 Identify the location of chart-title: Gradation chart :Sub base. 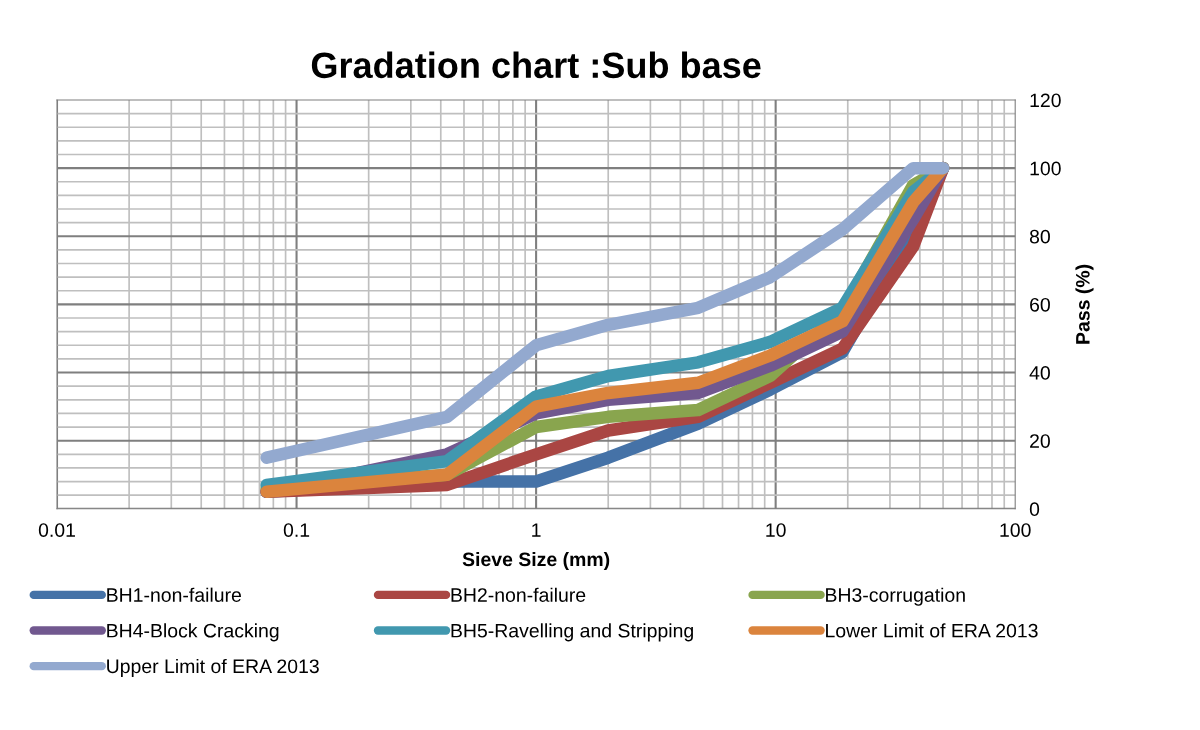
(536, 65).